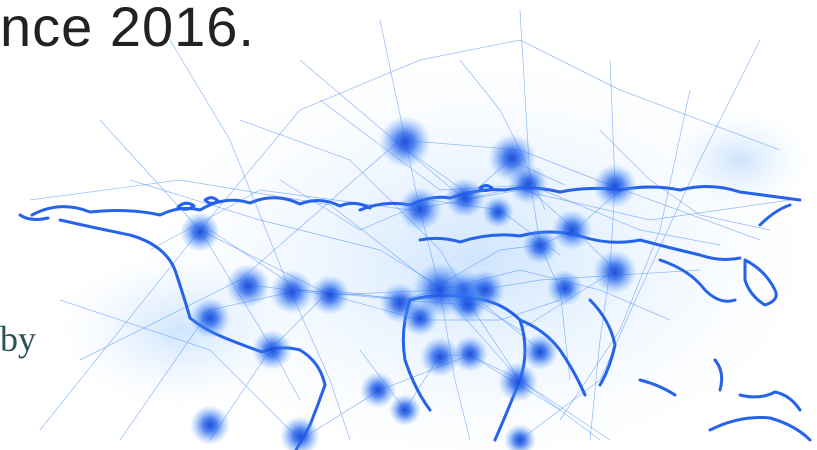  What do you see at coordinates (18, 339) in the screenshot?
I see `hero-side-text: by` at bounding box center [18, 339].